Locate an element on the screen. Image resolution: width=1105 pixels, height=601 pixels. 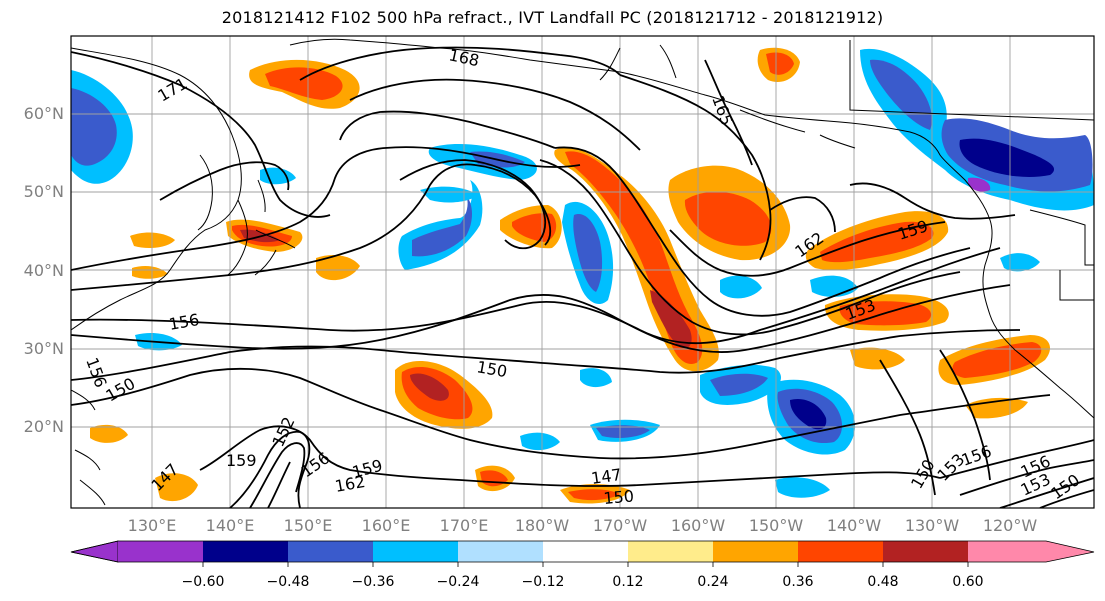
colorbar-tick-label: −0.36 is located at coordinates (373, 582).